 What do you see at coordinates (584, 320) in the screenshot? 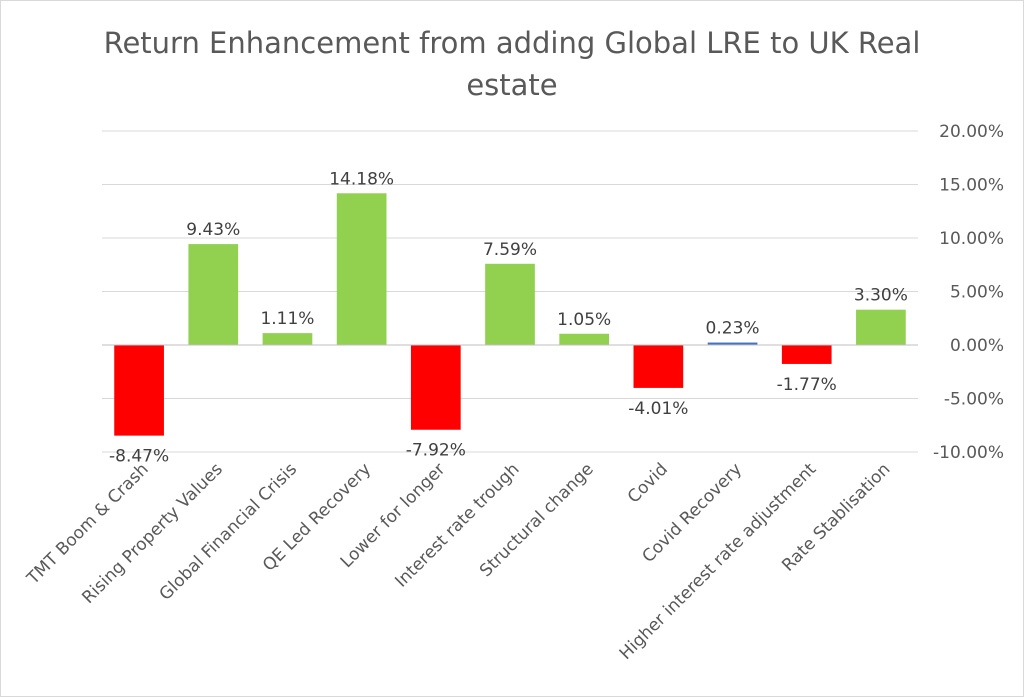
I see `data-label: 1.05%` at bounding box center [584, 320].